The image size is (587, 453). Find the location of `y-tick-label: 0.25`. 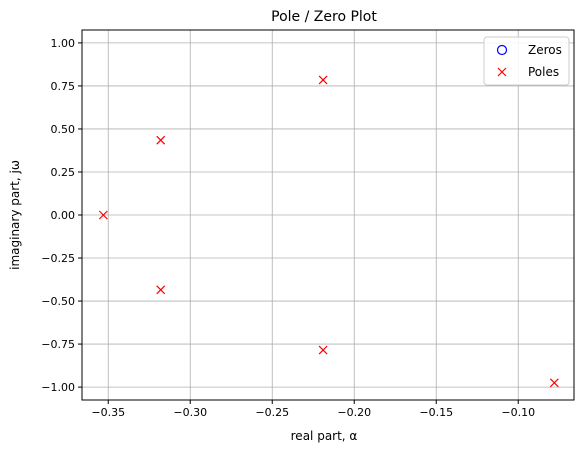

y-tick-label: 0.25 is located at coordinates (63, 172).